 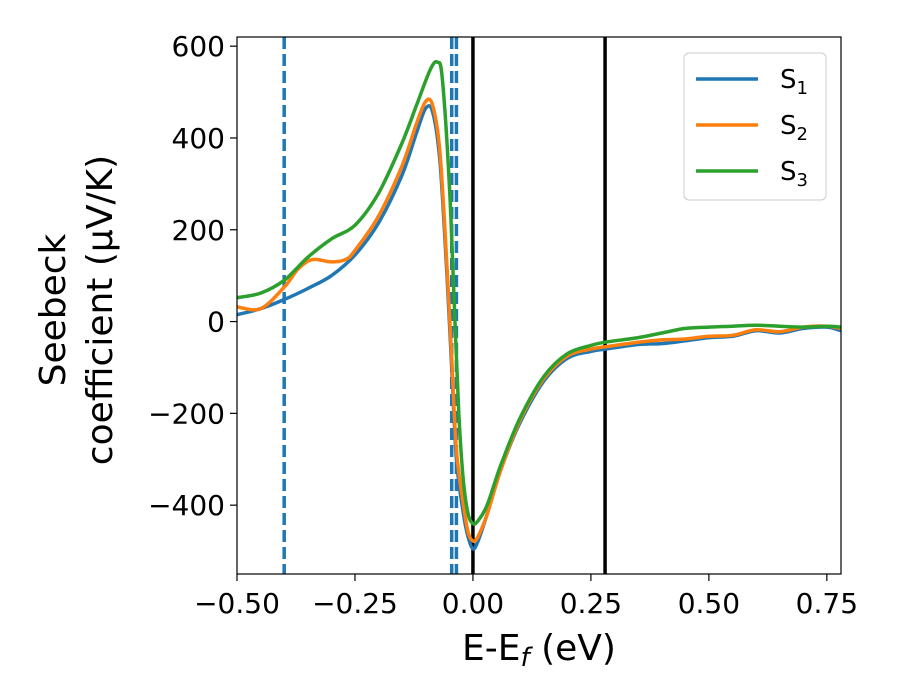 What do you see at coordinates (355, 603) in the screenshot?
I see `x-tick-label: −0.25` at bounding box center [355, 603].